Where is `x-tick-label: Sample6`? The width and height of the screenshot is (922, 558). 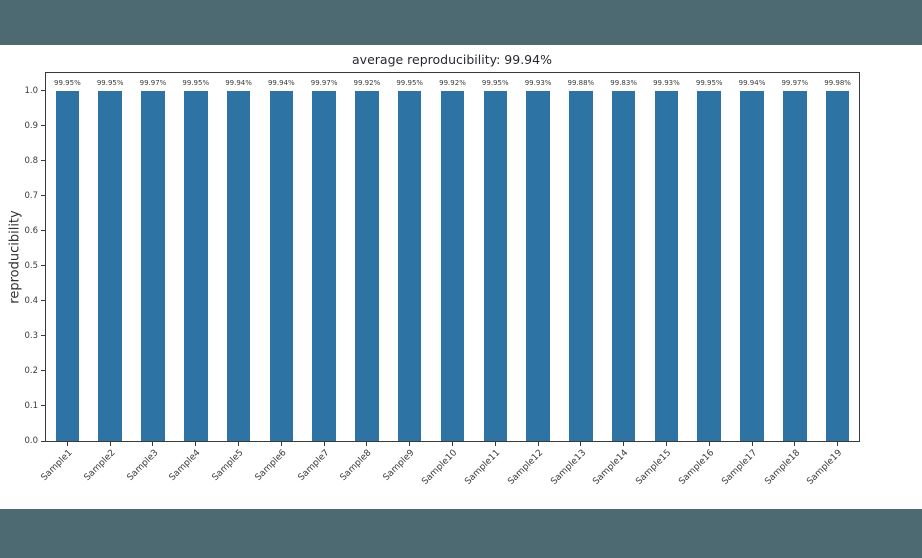
x-tick-label: Sample6 is located at coordinates (271, 465).